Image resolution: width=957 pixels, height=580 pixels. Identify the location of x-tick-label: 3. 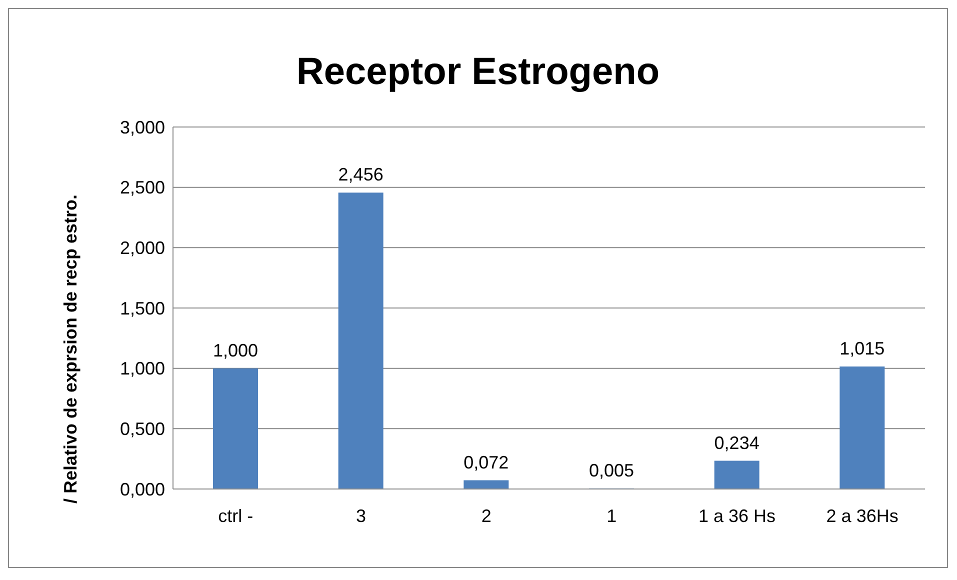
(361, 516).